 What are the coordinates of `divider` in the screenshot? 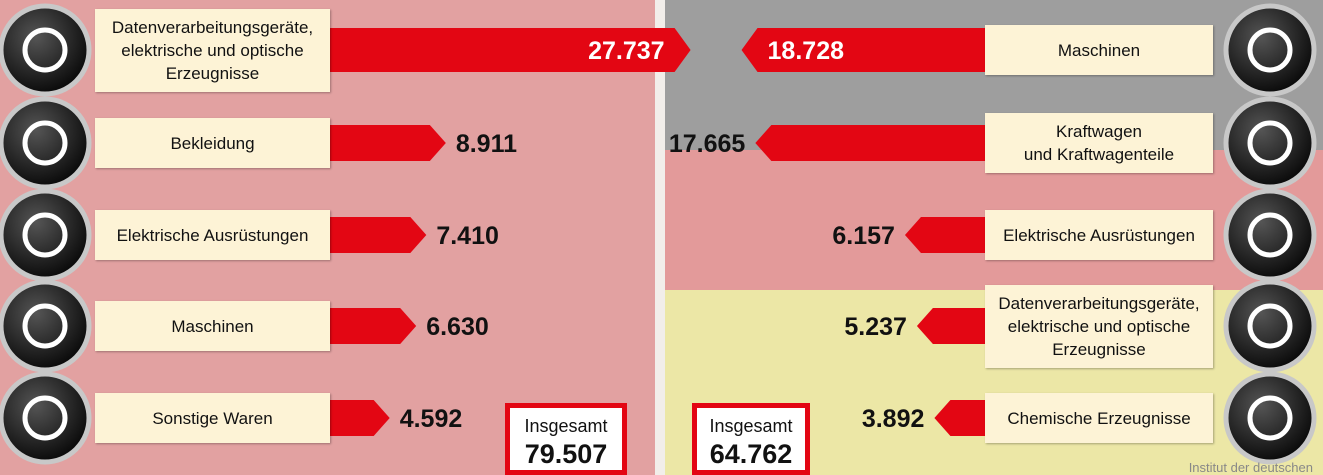 It's located at (660, 237).